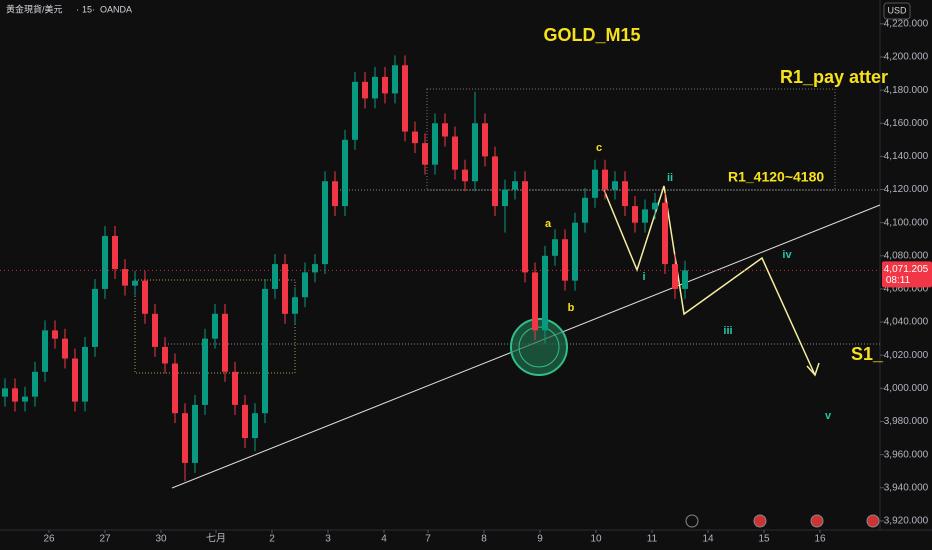  I want to click on last-price-label: 4,071.205, so click(906, 269).